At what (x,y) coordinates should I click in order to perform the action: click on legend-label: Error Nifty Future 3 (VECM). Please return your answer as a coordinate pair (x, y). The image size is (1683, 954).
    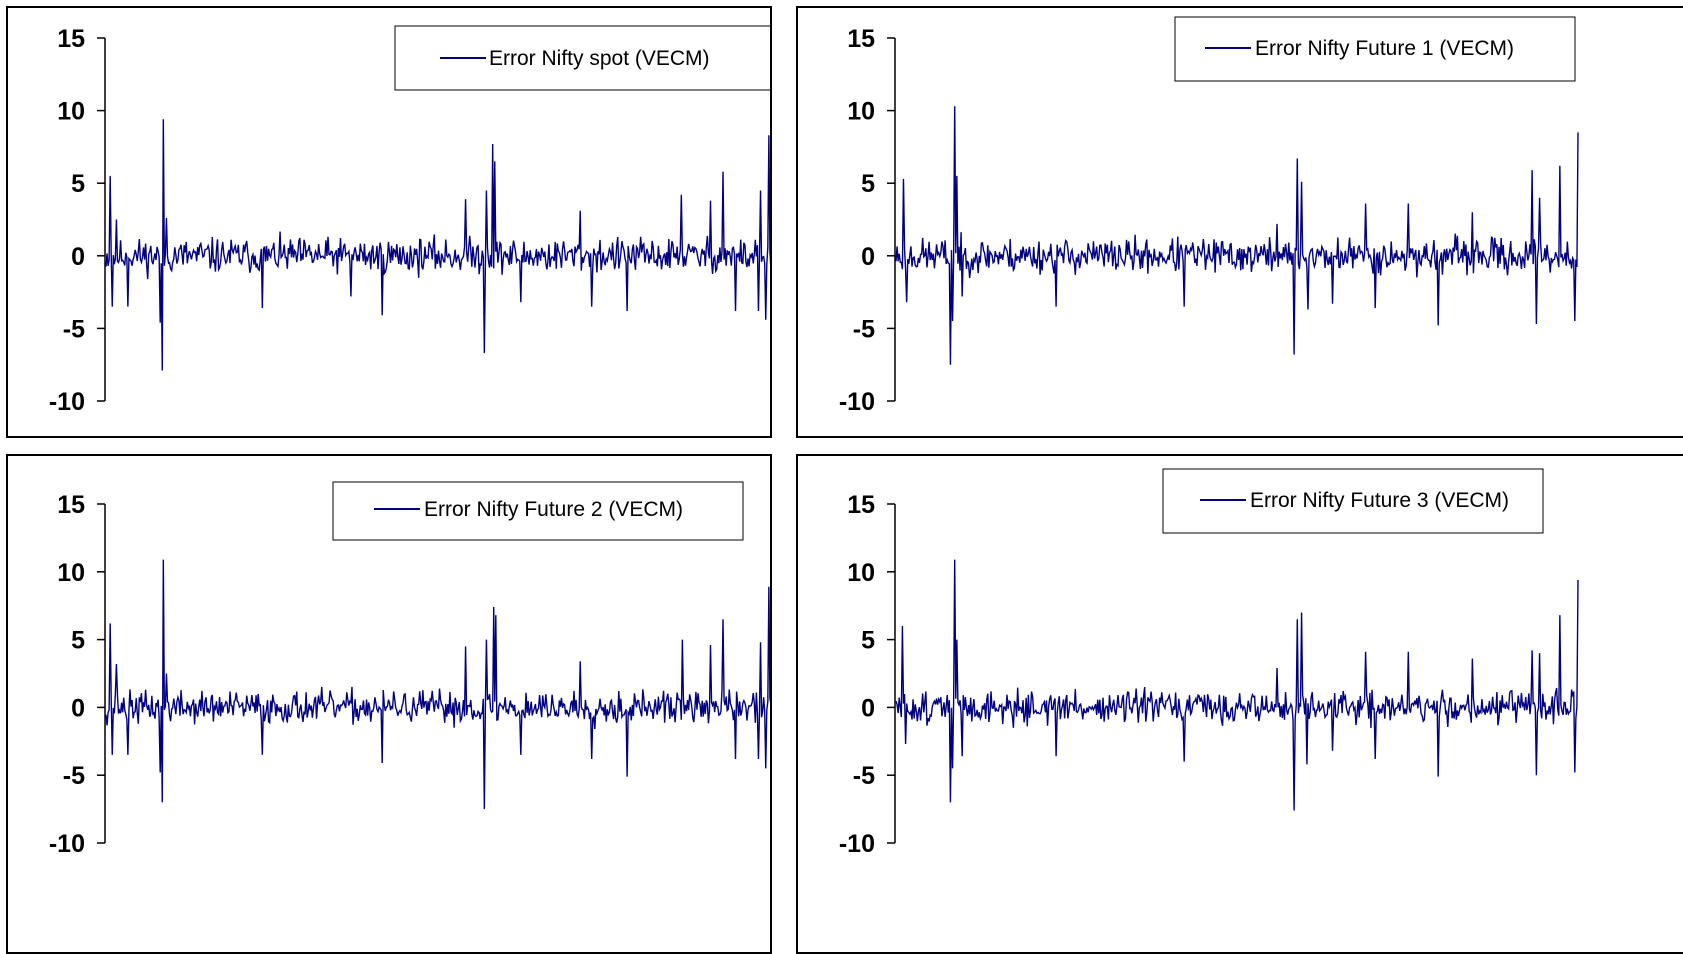
    Looking at the image, I should click on (1379, 500).